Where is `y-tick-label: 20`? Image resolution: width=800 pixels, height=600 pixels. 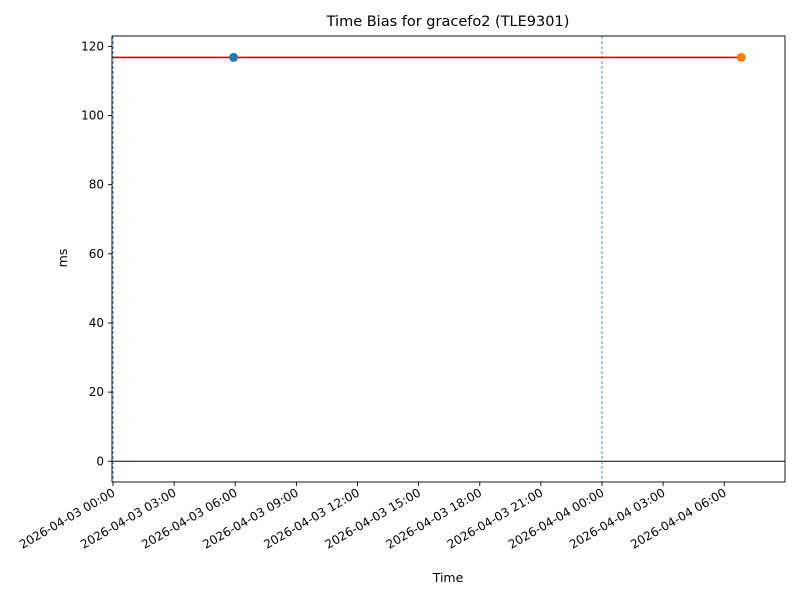
y-tick-label: 20 is located at coordinates (96, 392).